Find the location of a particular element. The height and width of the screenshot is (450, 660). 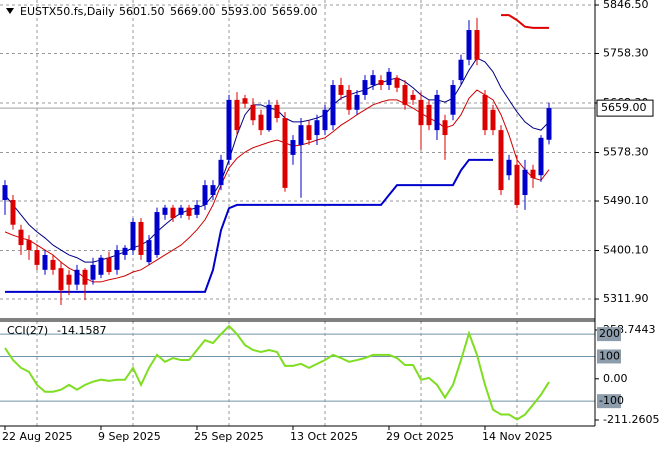

level-label: 200 is located at coordinates (609, 333).